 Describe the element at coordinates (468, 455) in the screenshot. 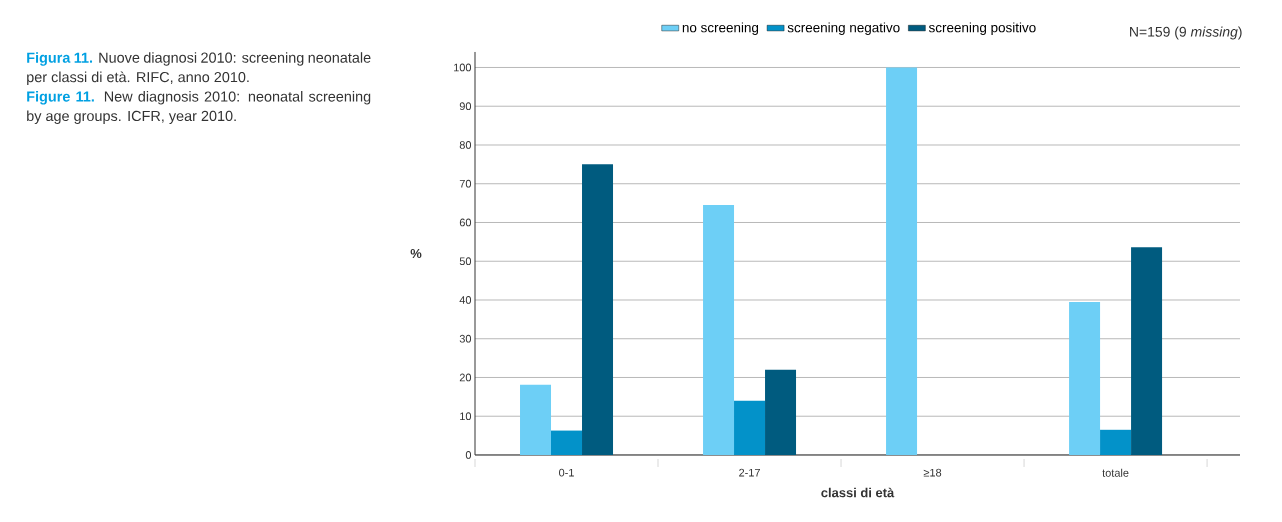

I see `y-tick-label: 0` at that location.